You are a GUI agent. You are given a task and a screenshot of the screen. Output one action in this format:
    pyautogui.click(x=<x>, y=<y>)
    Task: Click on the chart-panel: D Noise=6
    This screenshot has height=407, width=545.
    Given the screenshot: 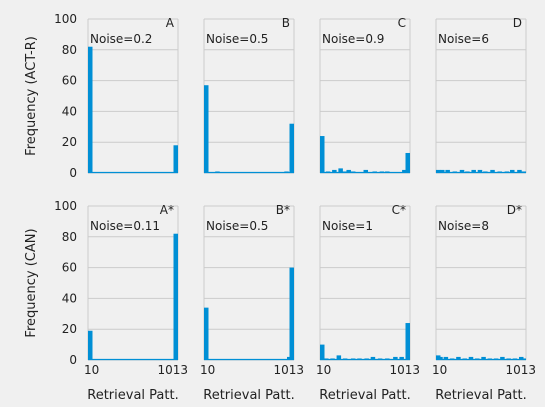 What is the action you would take?
    pyautogui.click(x=481, y=95)
    